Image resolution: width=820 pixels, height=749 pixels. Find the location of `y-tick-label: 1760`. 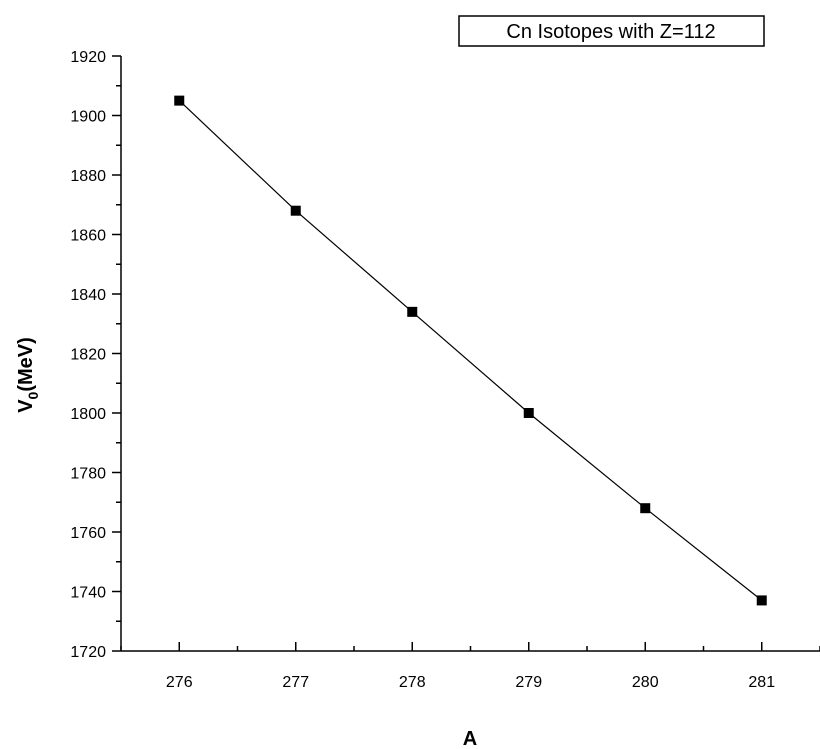

y-tick-label: 1760 is located at coordinates (88, 533).